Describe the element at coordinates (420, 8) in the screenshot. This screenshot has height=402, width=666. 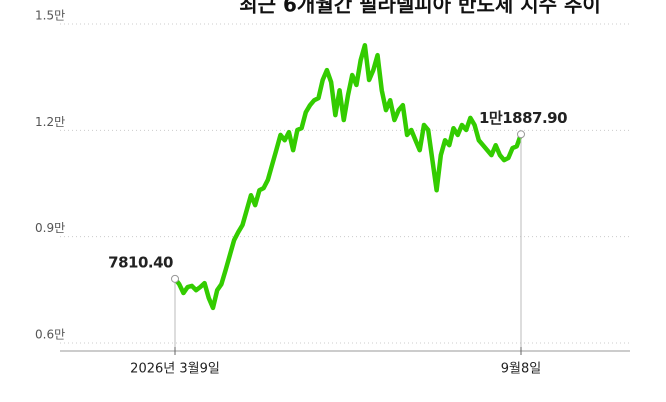
I see `chart-title: 최근 6개월간 필라델피아 반도체 지수 추이` at that location.